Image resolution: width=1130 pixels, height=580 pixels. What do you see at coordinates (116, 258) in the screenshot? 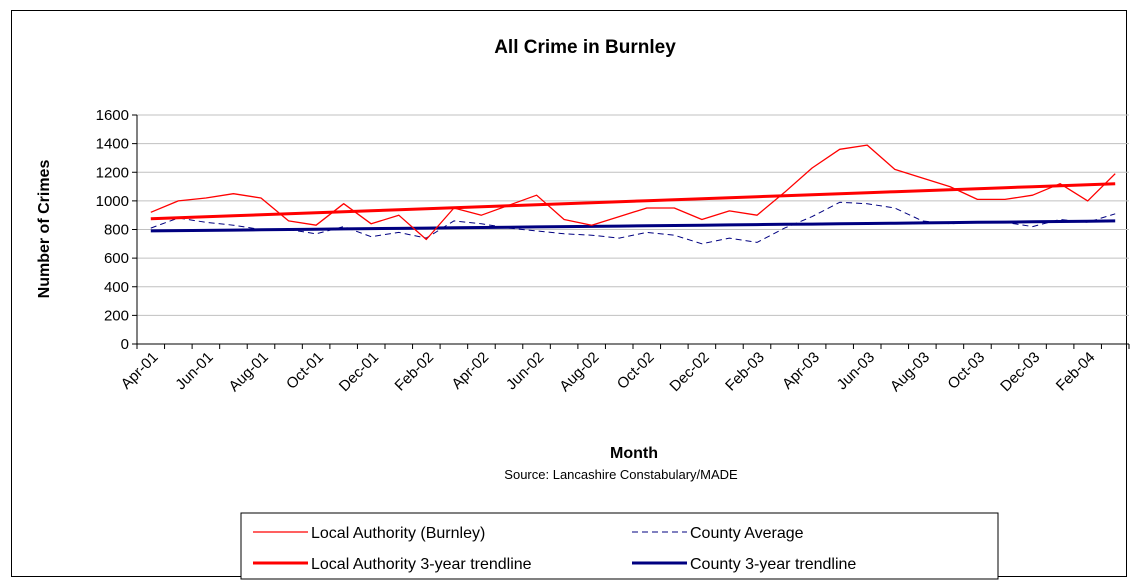
I see `y-tick-label: 600` at bounding box center [116, 258].